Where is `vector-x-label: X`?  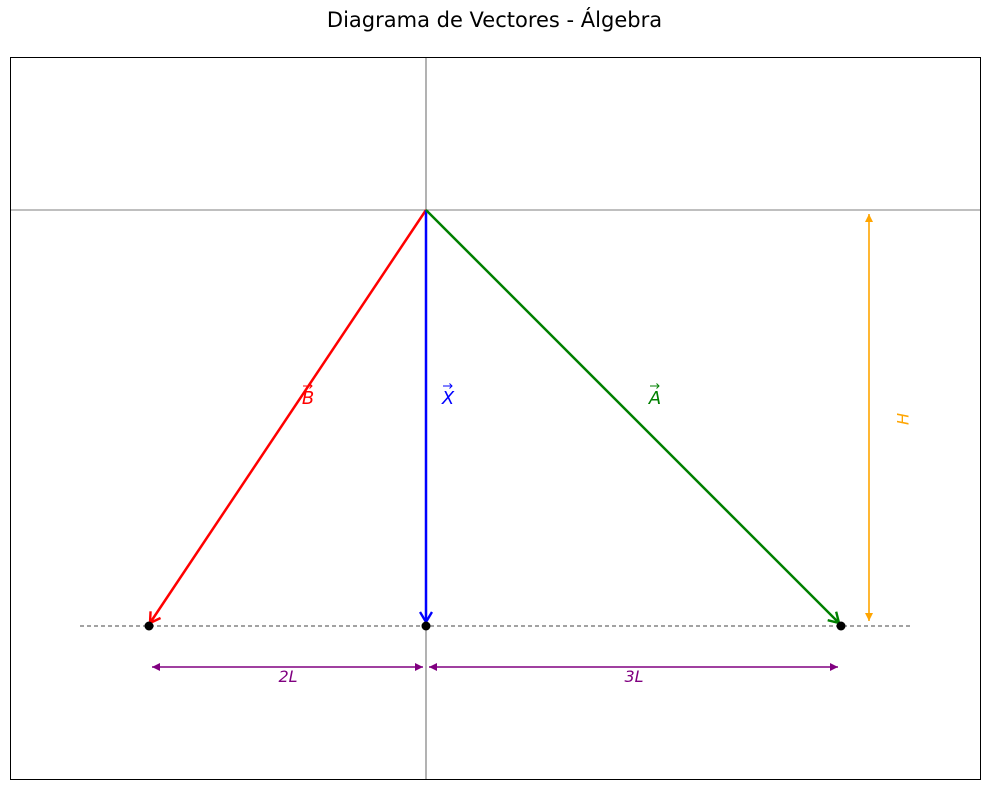
vector-x-label: X is located at coordinates (448, 396).